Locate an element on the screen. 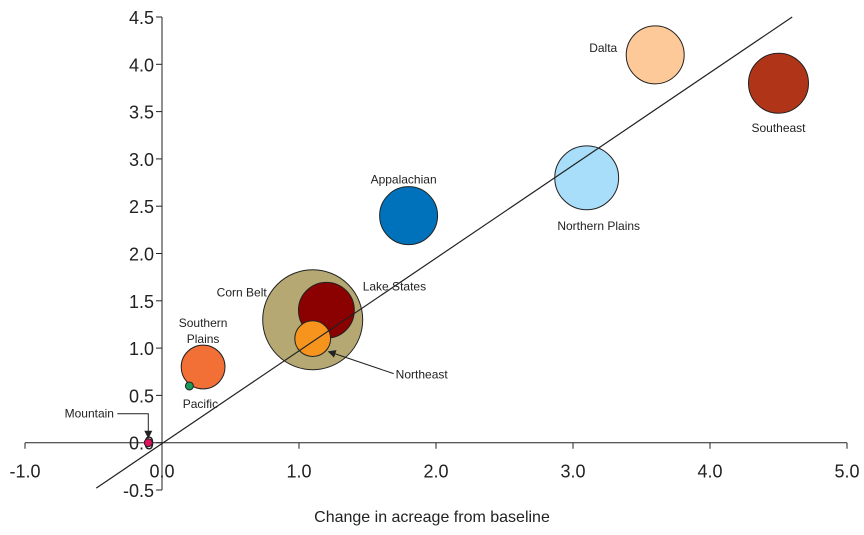 Image resolution: width=864 pixels, height=535 pixels. bubble-label: Mountain is located at coordinates (89, 414).